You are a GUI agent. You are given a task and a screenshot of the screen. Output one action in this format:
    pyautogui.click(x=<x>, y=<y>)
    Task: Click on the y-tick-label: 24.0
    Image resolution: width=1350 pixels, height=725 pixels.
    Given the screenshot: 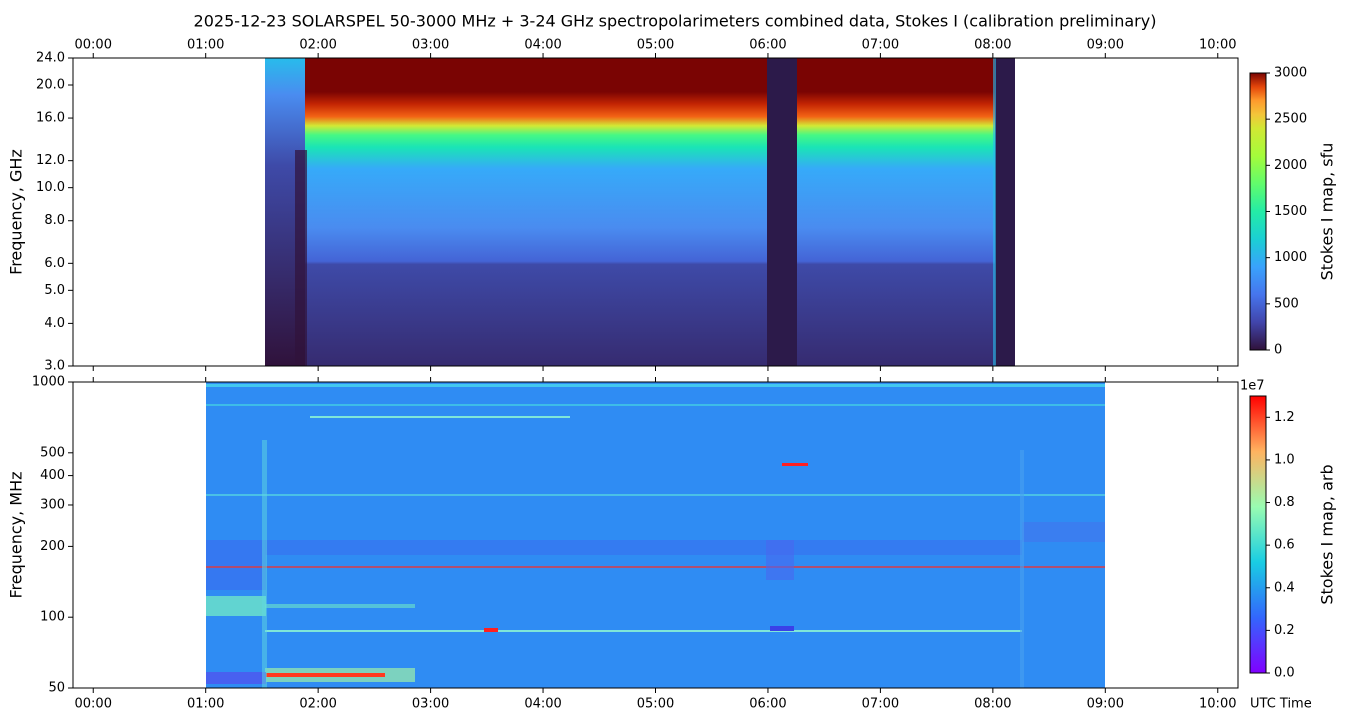 What is the action you would take?
    pyautogui.click(x=50, y=58)
    